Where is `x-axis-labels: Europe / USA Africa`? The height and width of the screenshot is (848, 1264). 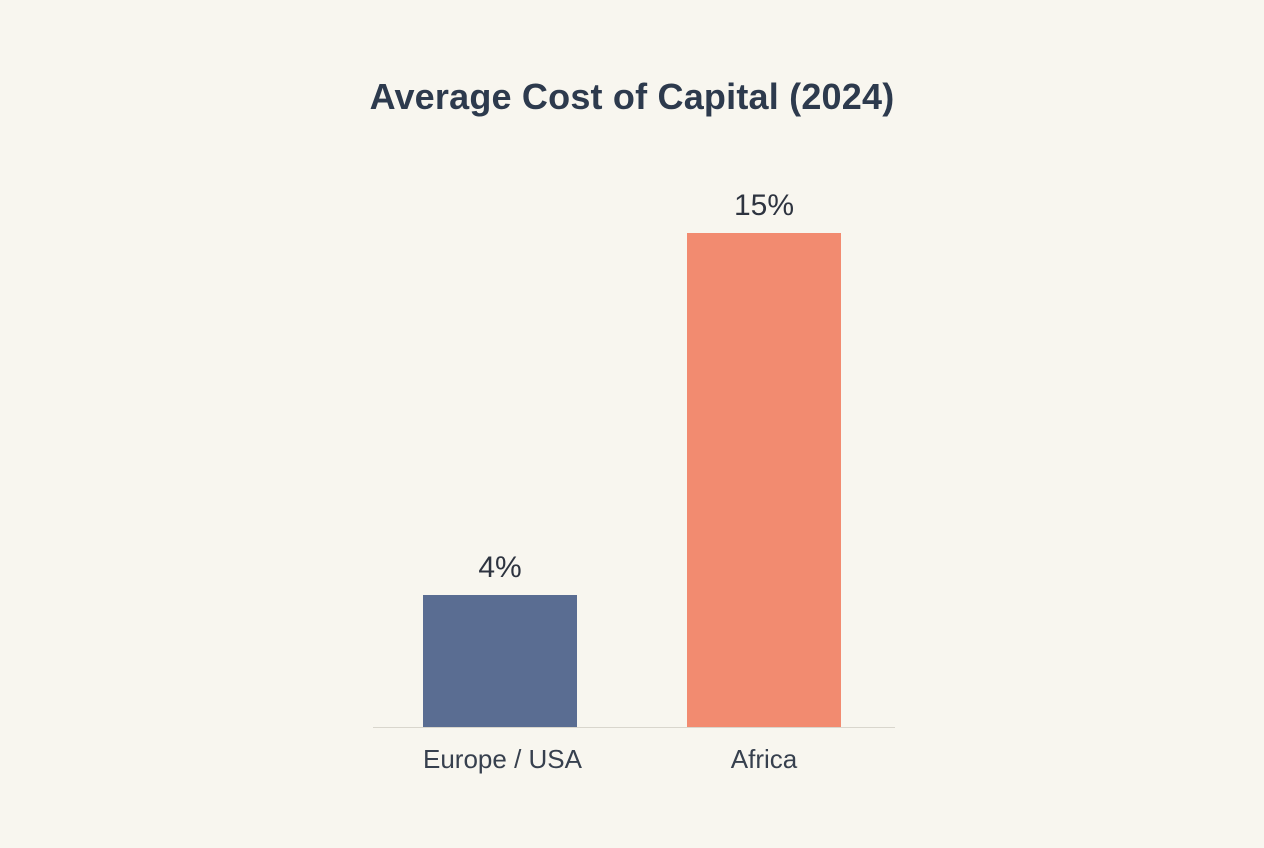 x-axis-labels: Europe / USA Africa is located at coordinates (632, 759).